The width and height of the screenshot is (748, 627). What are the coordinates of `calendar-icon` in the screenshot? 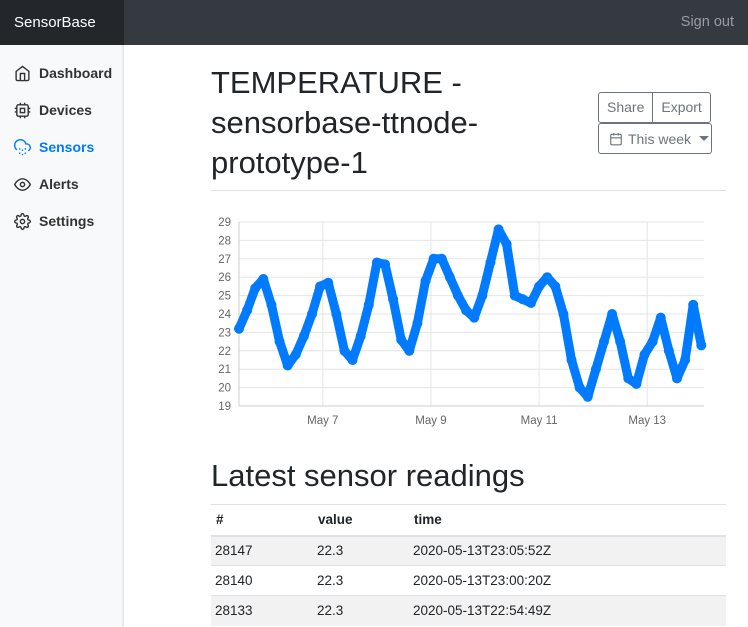 It's located at (616, 138).